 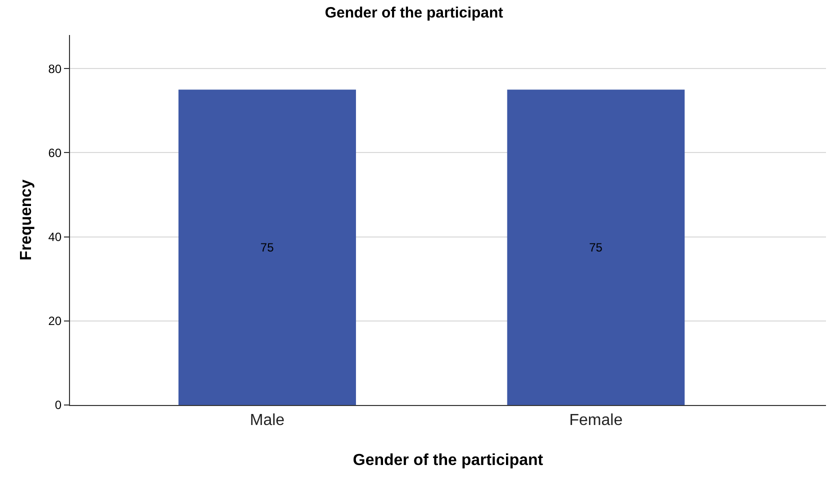 What do you see at coordinates (596, 421) in the screenshot?
I see `x-tick-label: Female` at bounding box center [596, 421].